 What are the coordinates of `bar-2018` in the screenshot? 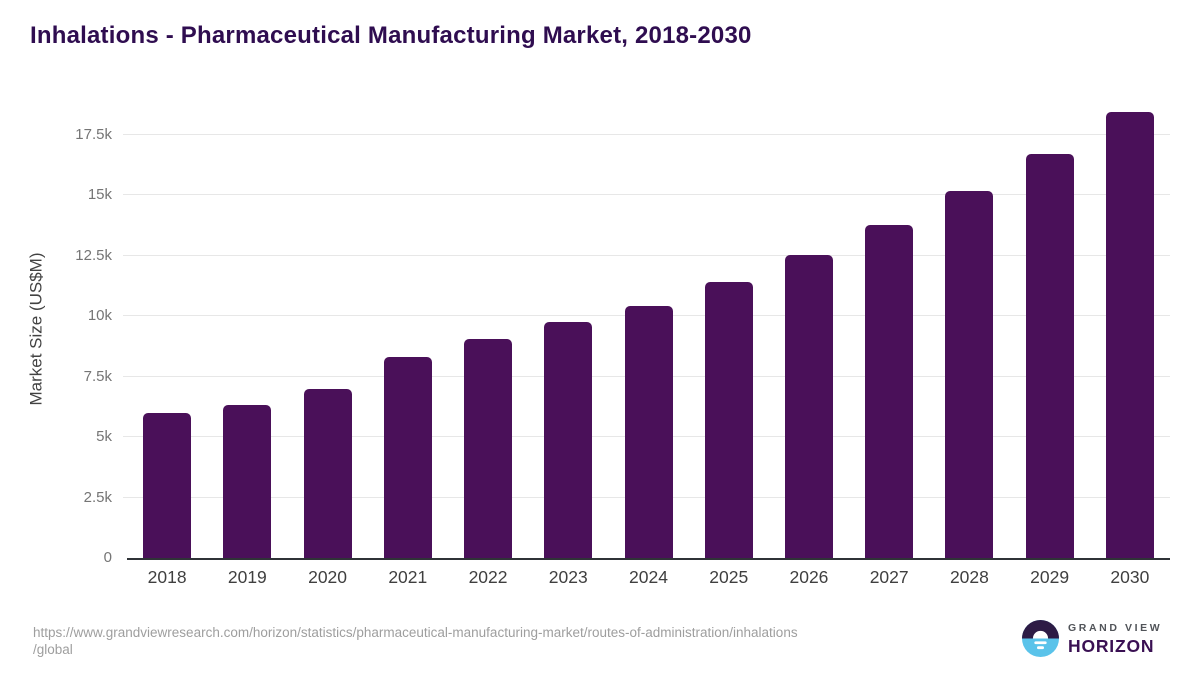 It's located at (167, 485).